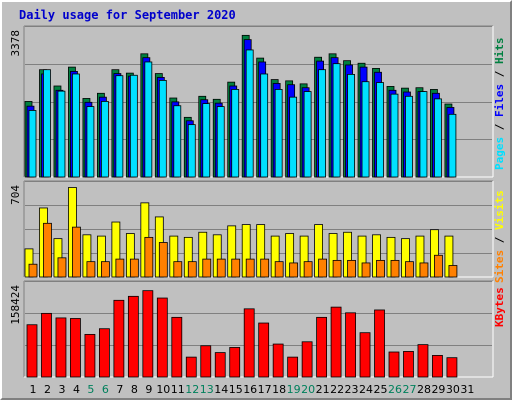  What do you see at coordinates (499, 100) in the screenshot?
I see `hits-legend-label-part: Files` at bounding box center [499, 100].